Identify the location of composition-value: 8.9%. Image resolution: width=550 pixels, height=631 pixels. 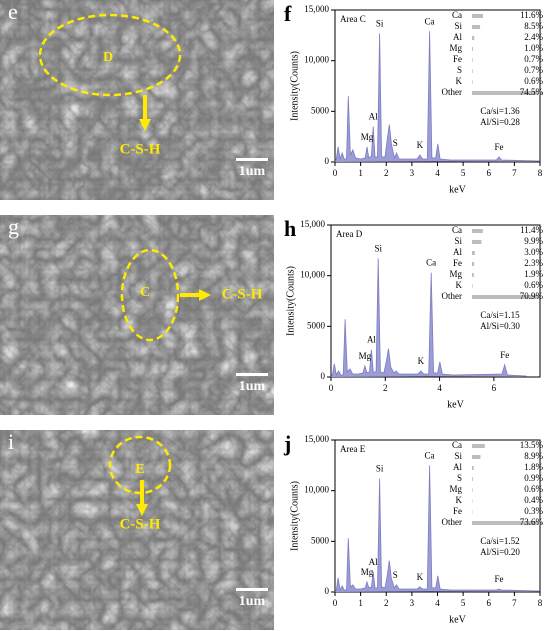
(533, 456).